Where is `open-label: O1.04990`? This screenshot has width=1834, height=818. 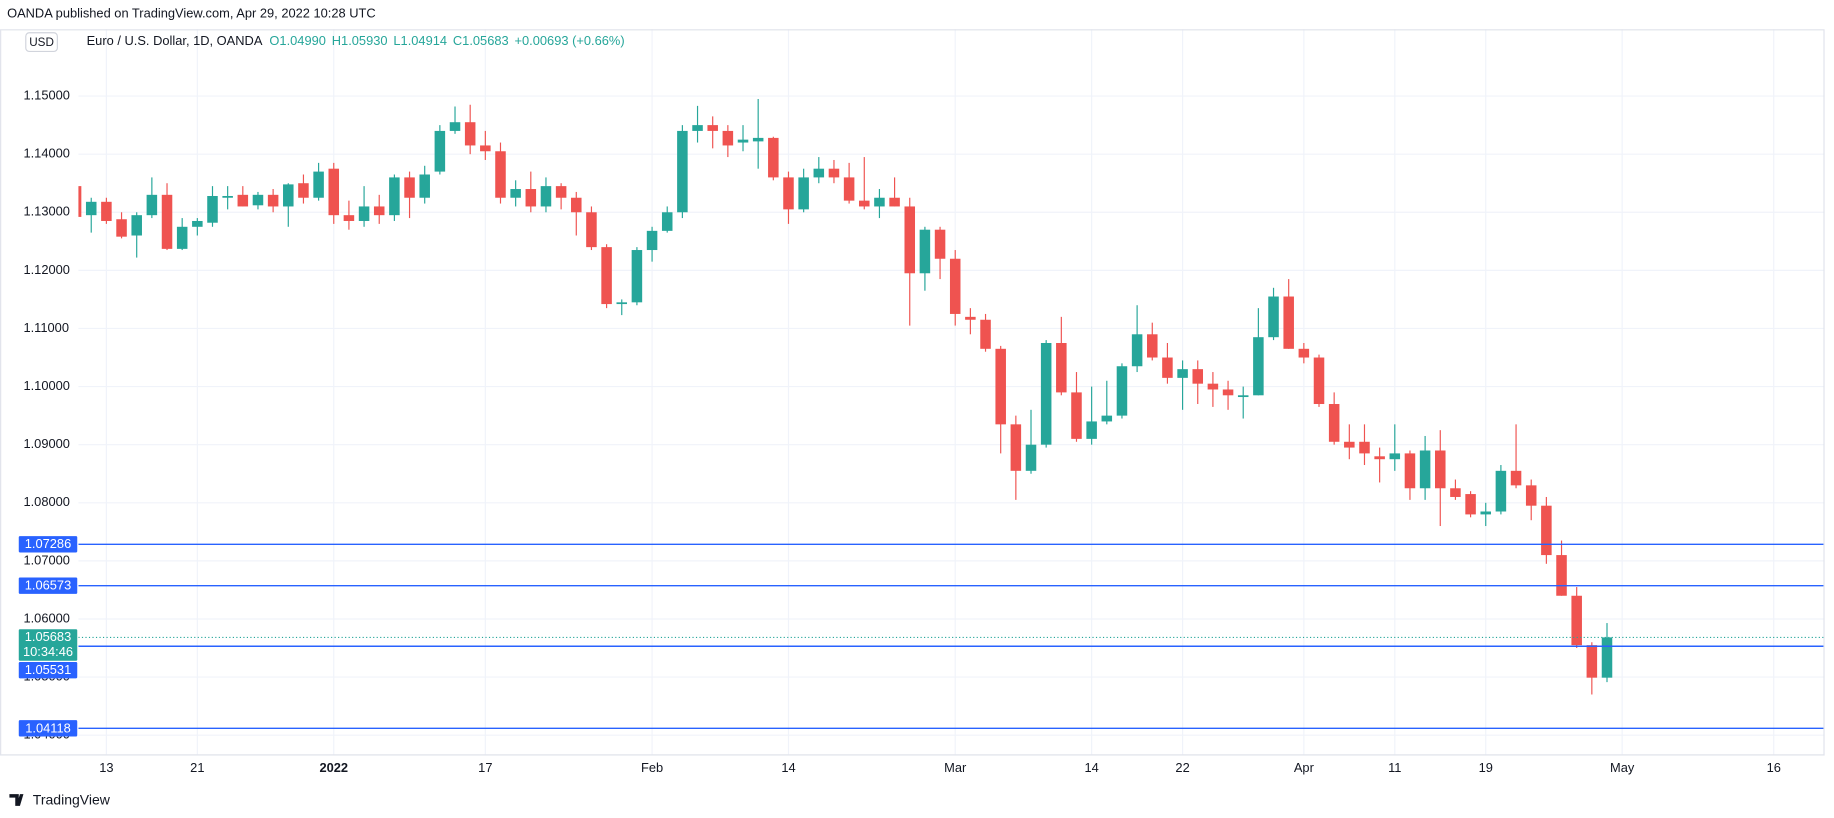
open-label: O1.04990 is located at coordinates (297, 40).